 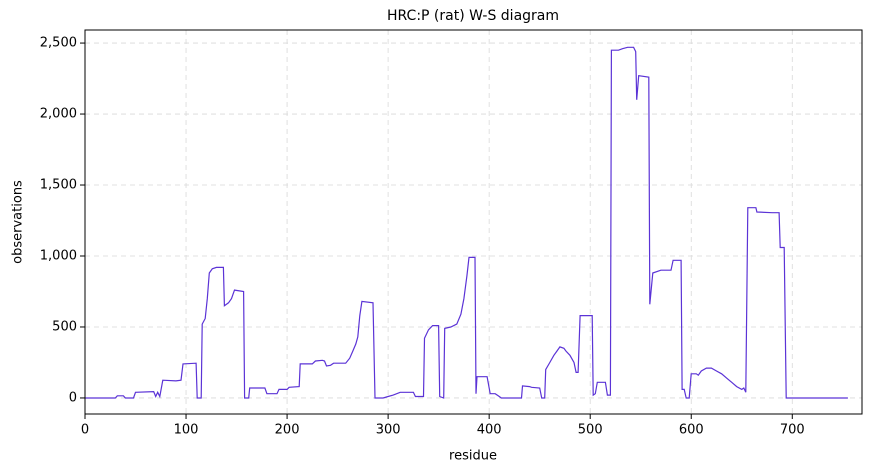 I want to click on x-tick-label: 700, so click(x=792, y=430).